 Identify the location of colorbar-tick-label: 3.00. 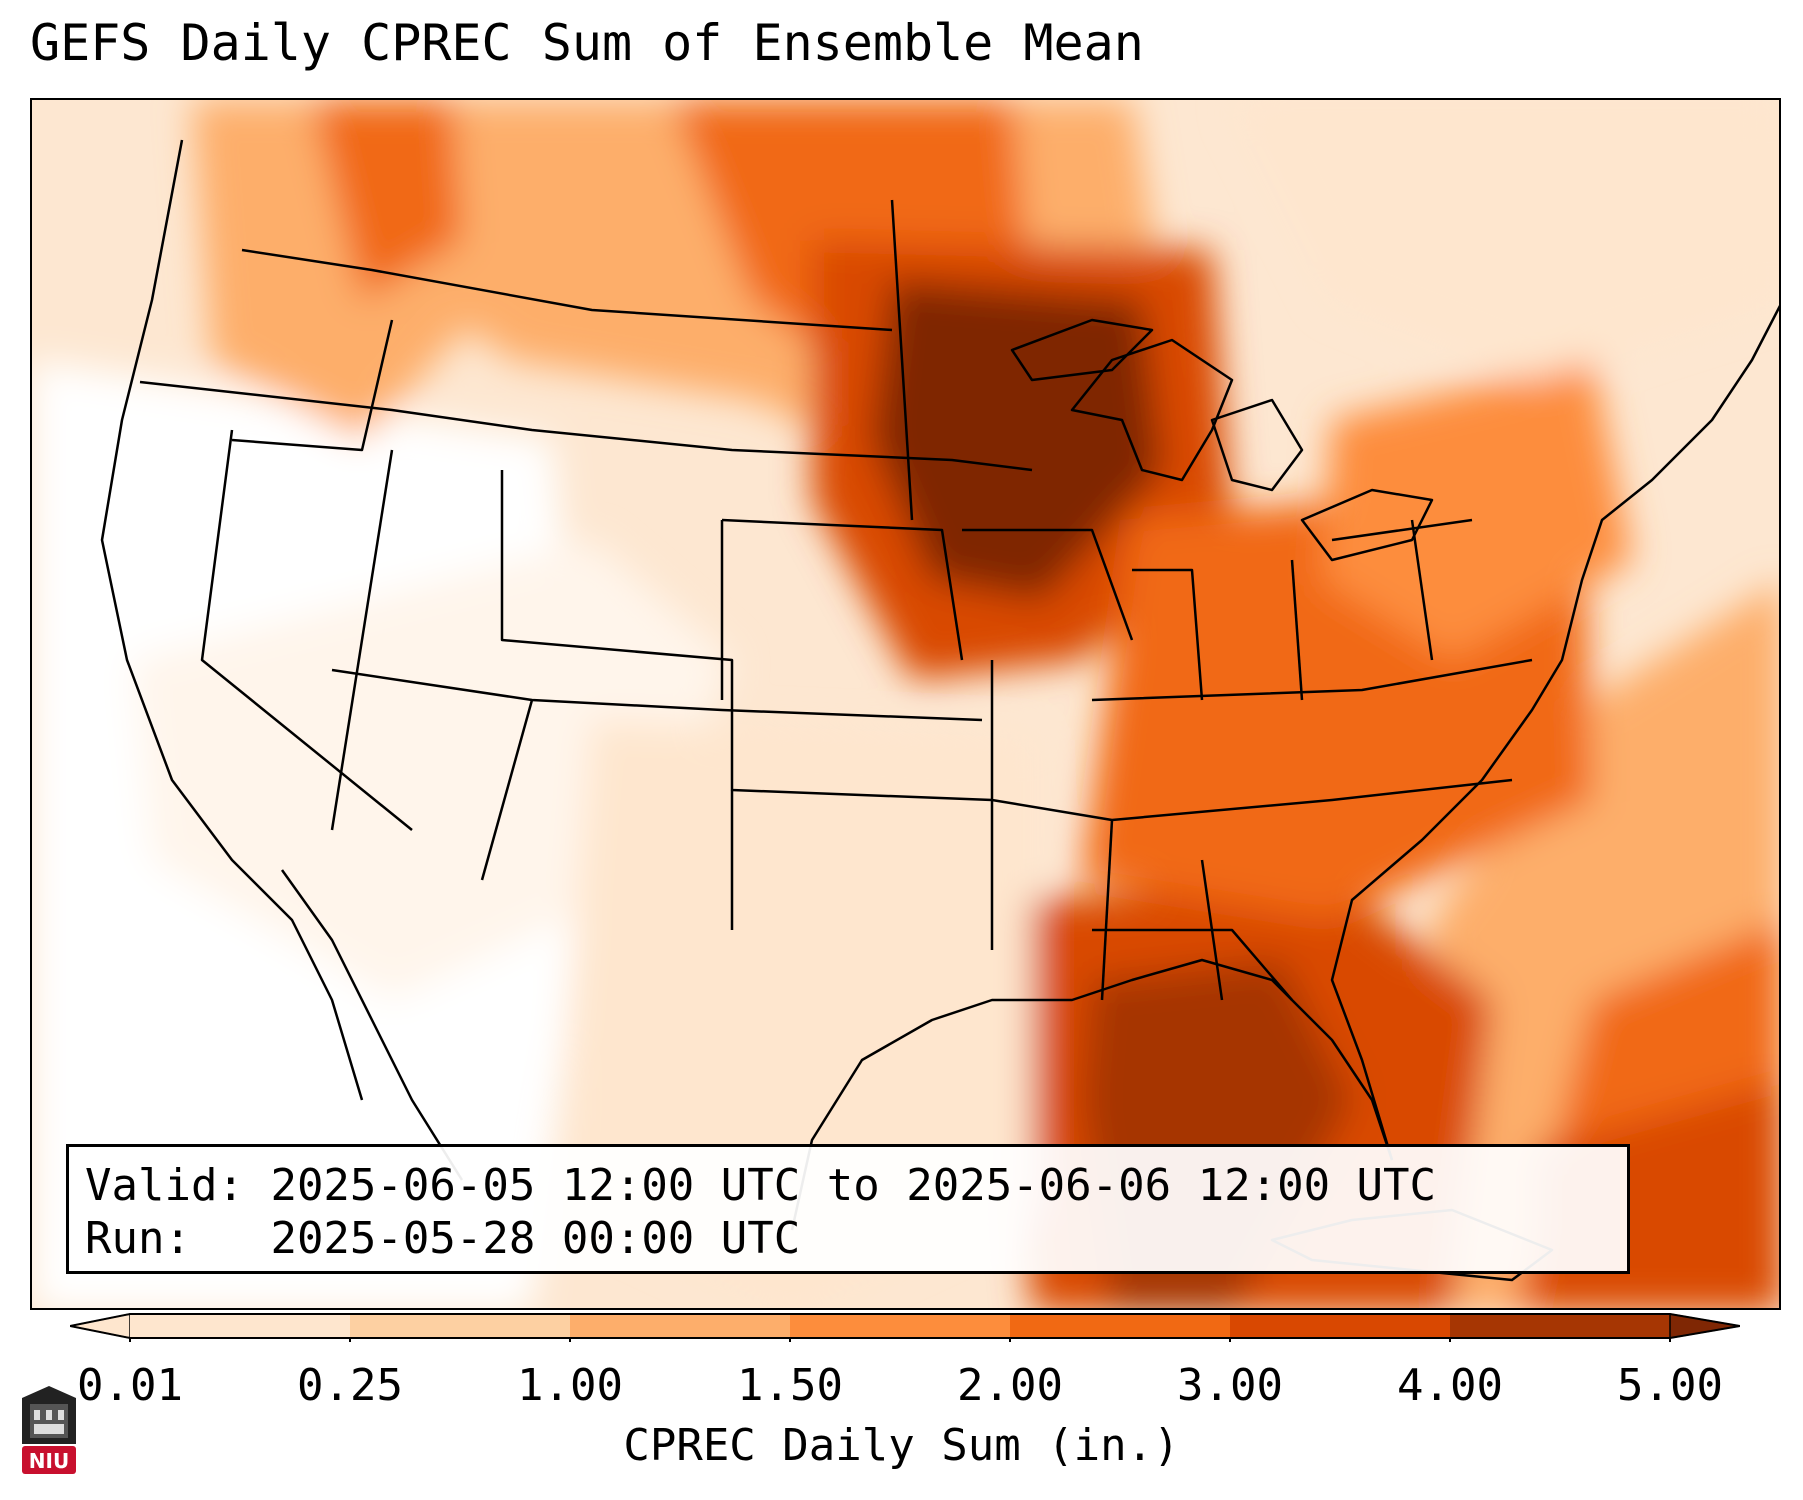
(1230, 1385).